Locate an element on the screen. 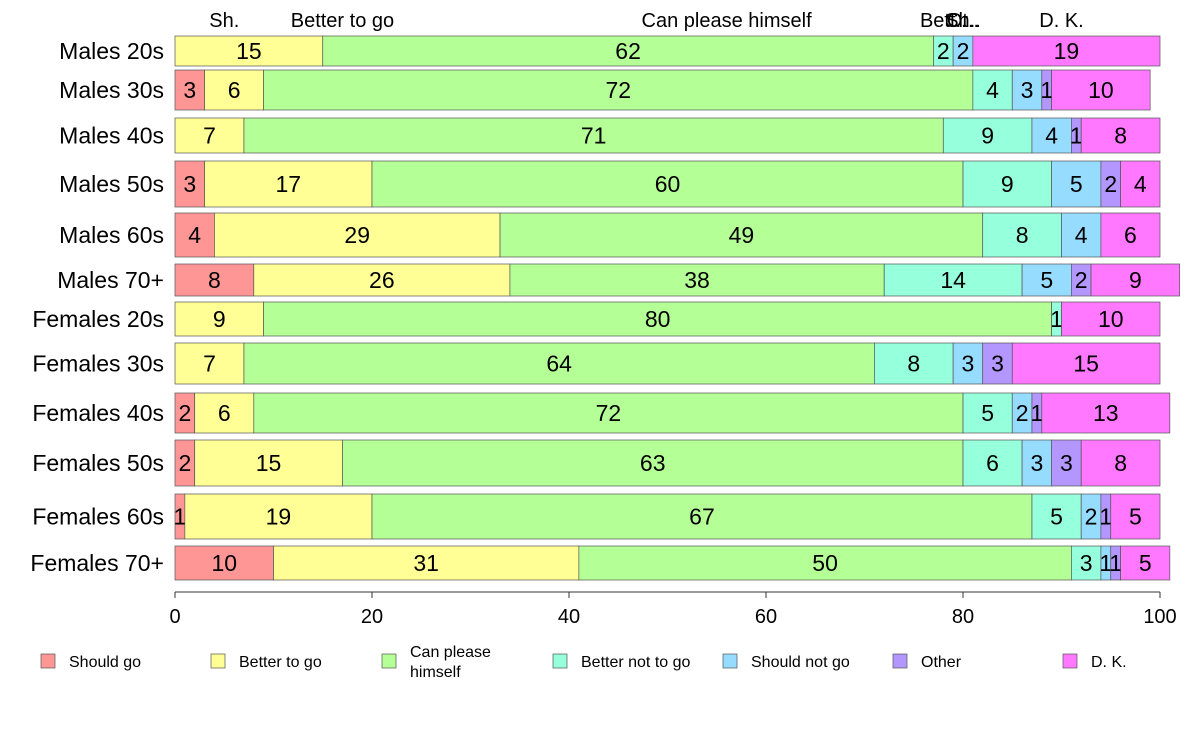  data-label: 13 is located at coordinates (1106, 413).